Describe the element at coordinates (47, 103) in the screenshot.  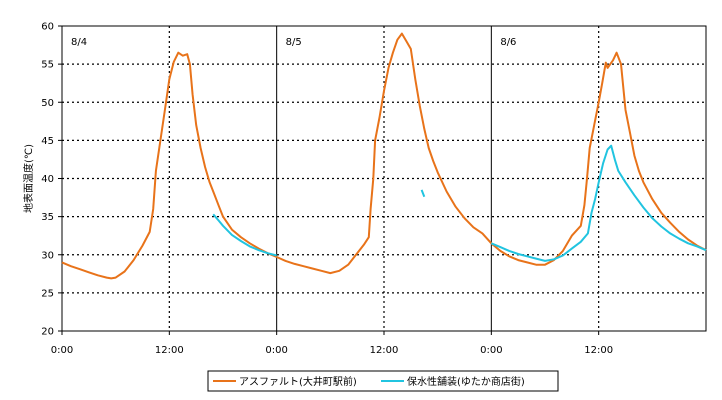
I see `y-tick-label: 50` at that location.